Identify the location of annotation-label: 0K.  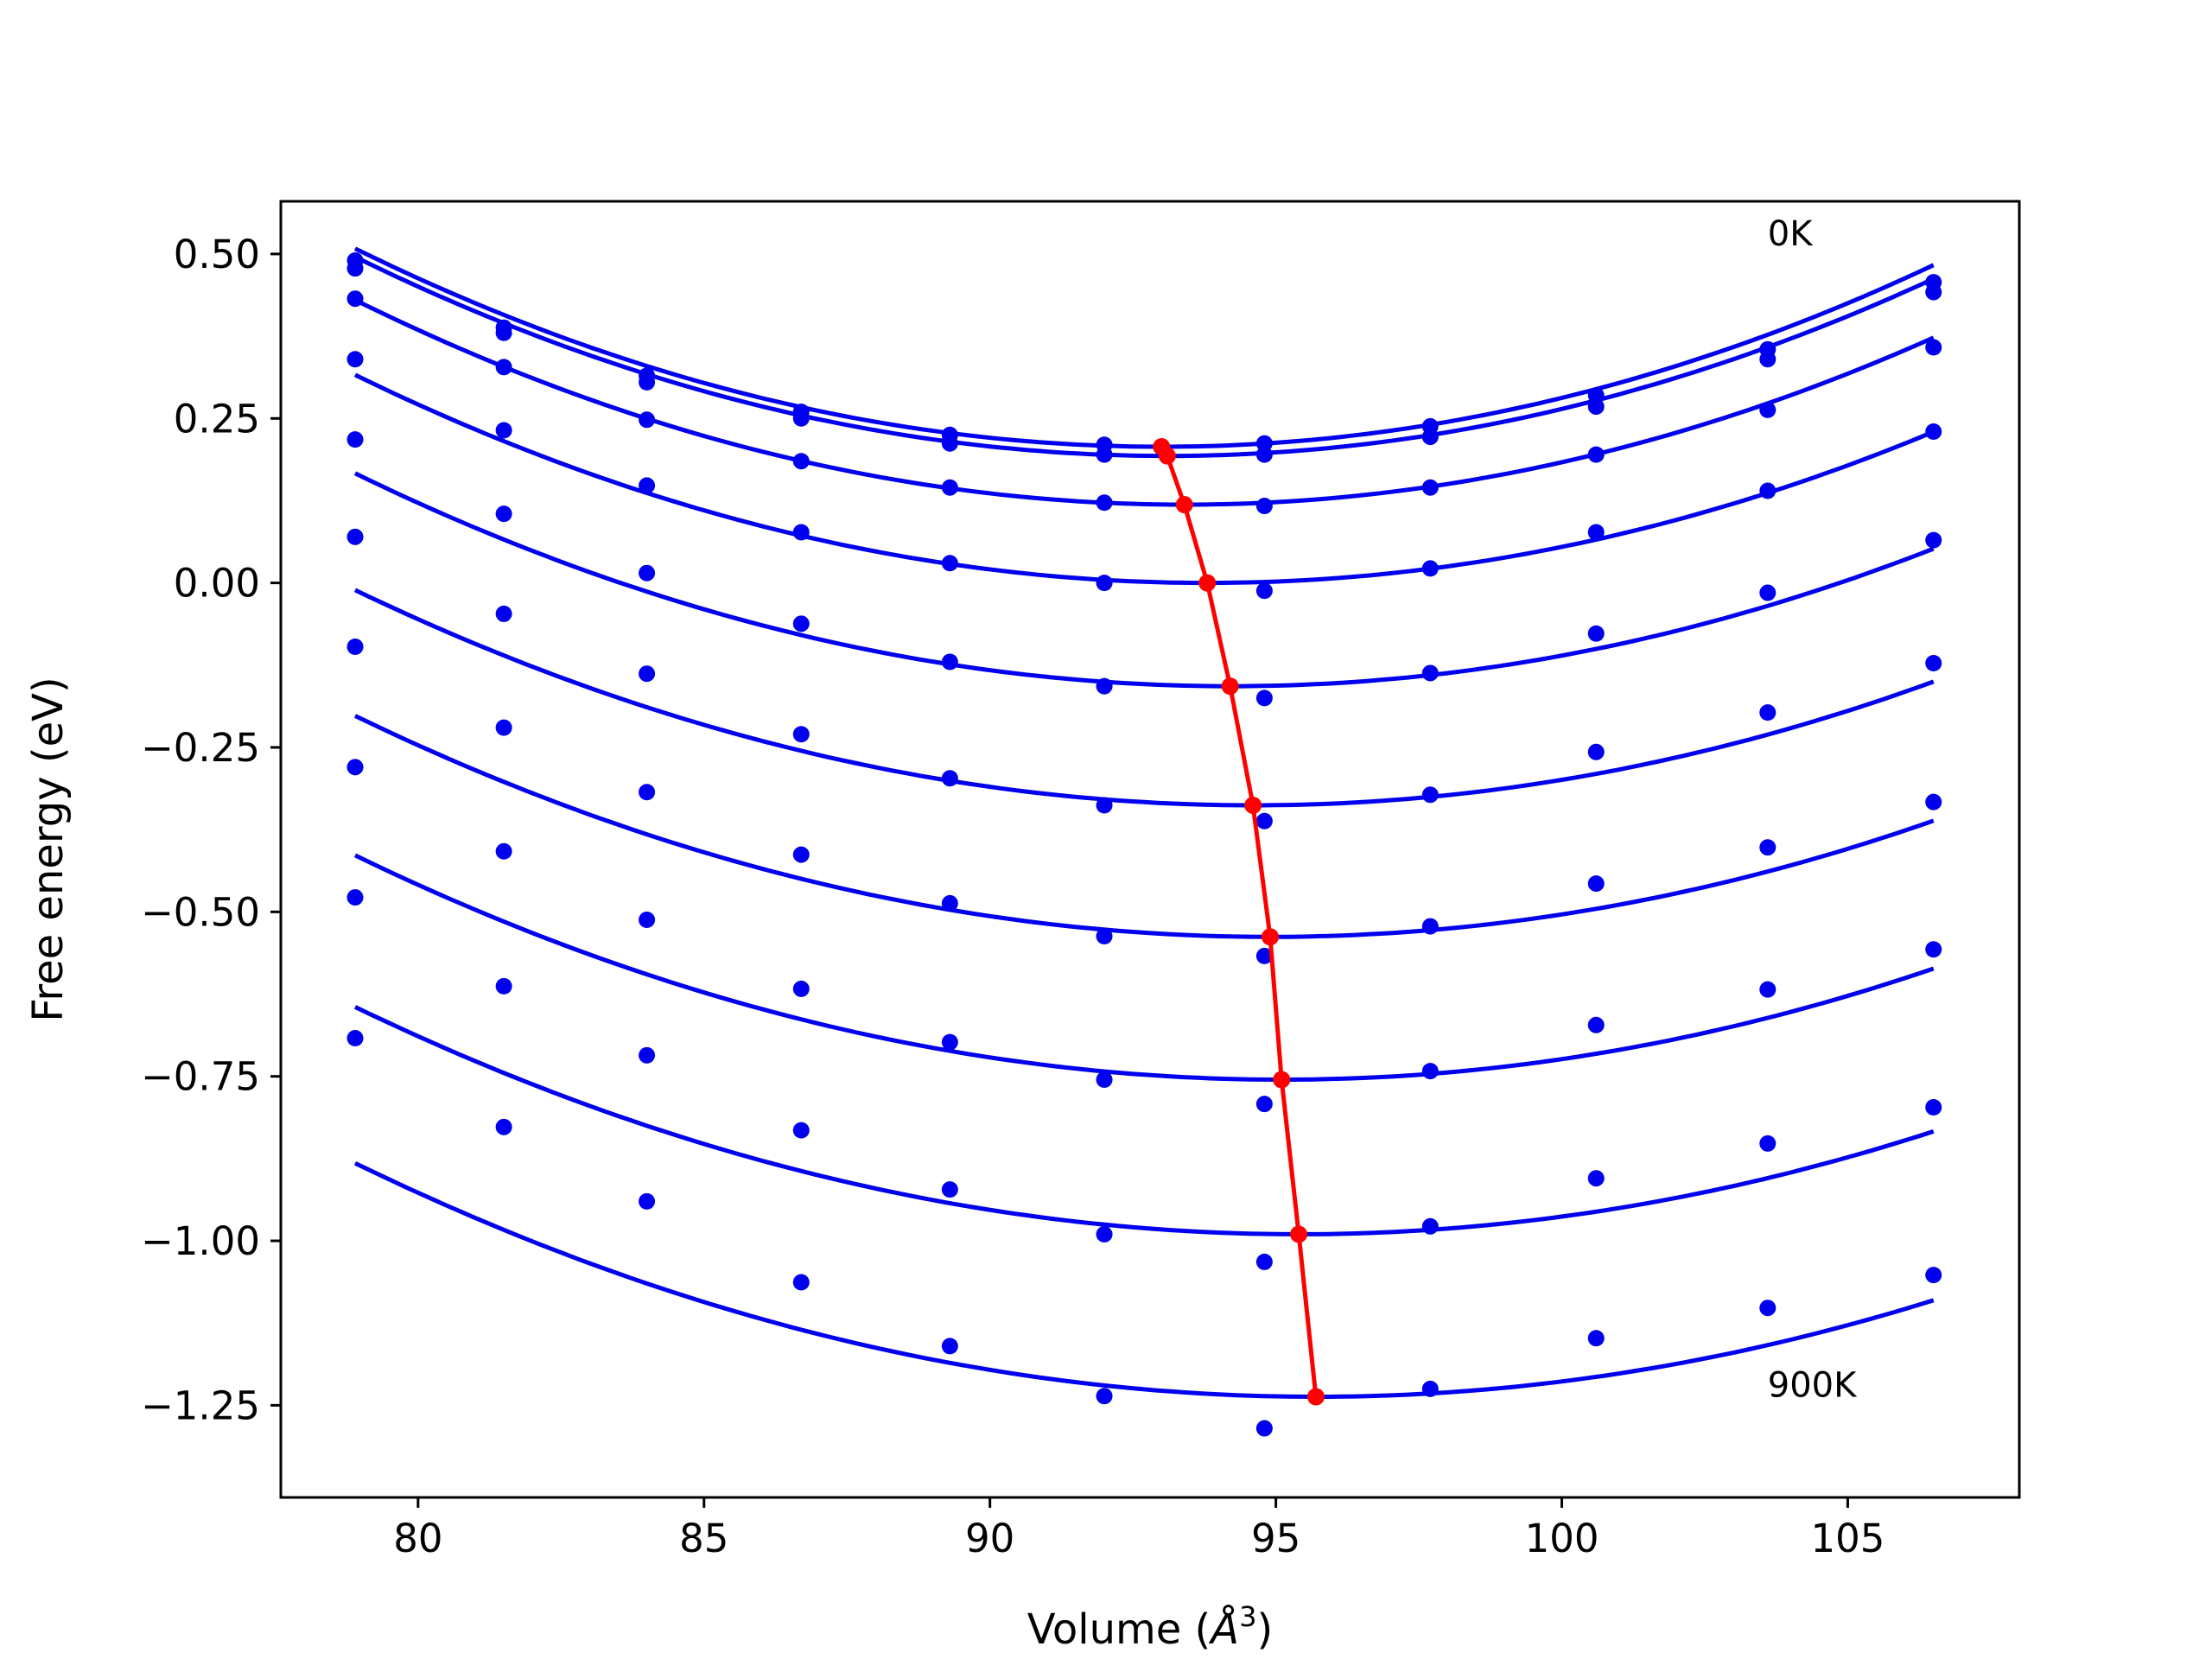
(1791, 234).